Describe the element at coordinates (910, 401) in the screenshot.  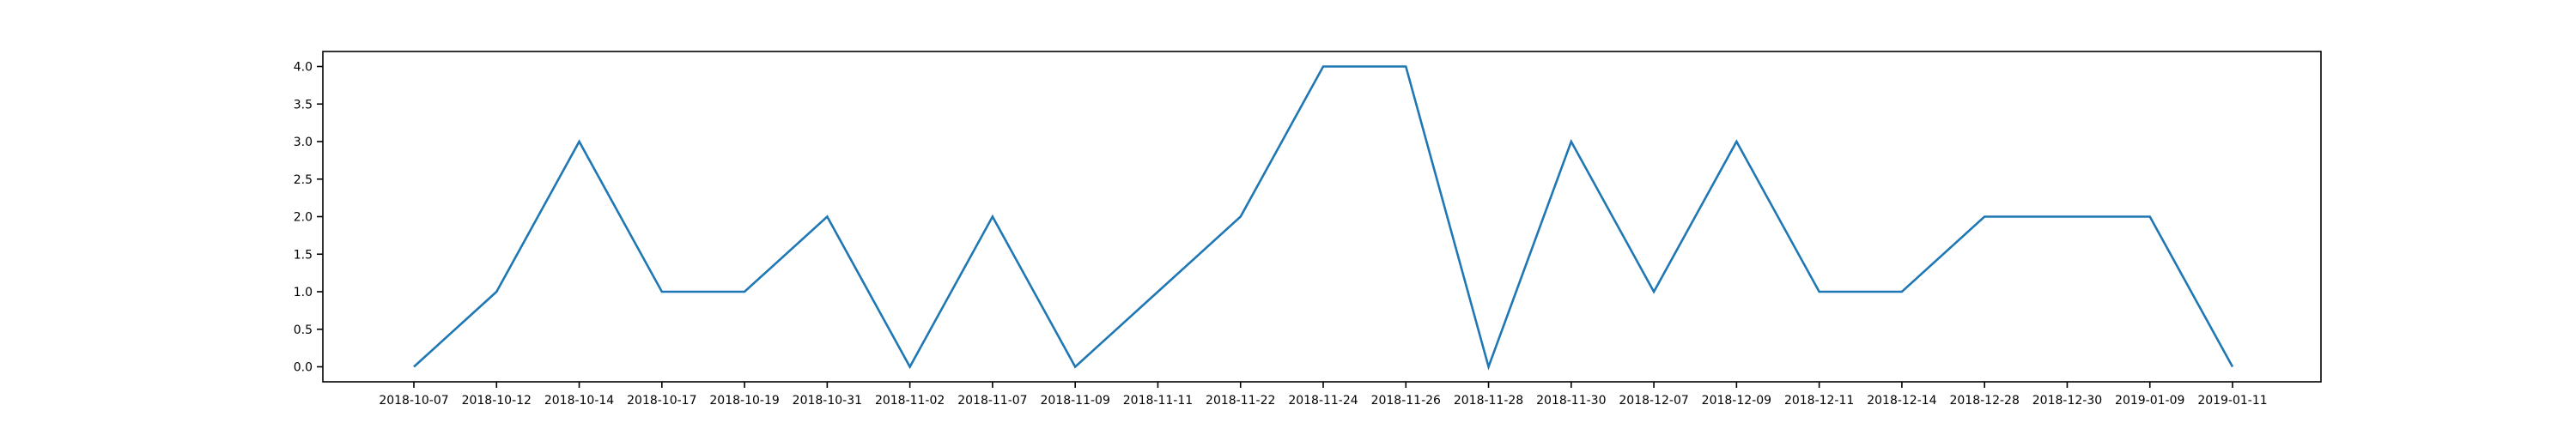
I see `x-tick-label-6: 2018-11-02` at that location.